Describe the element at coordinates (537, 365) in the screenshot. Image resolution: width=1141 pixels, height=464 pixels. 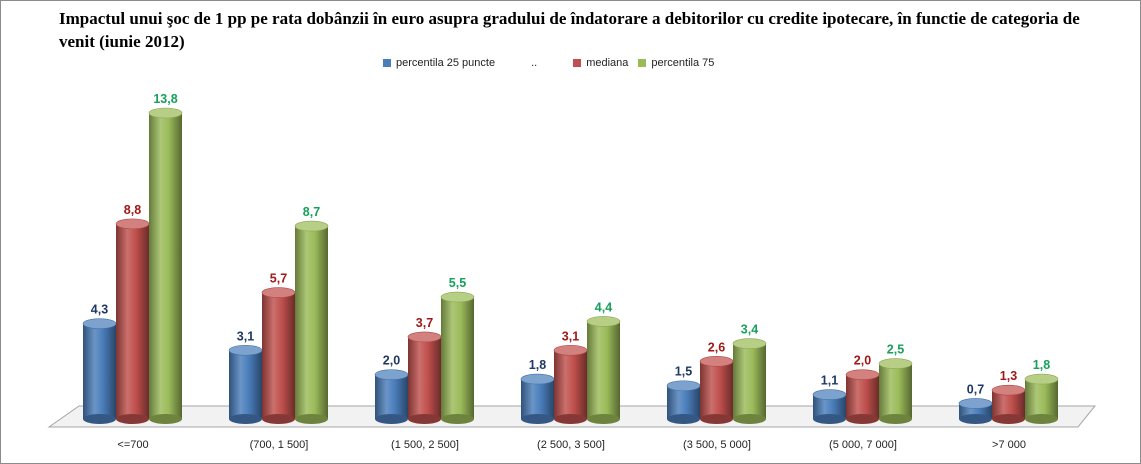
I see `data-label-p25: 1,8` at that location.